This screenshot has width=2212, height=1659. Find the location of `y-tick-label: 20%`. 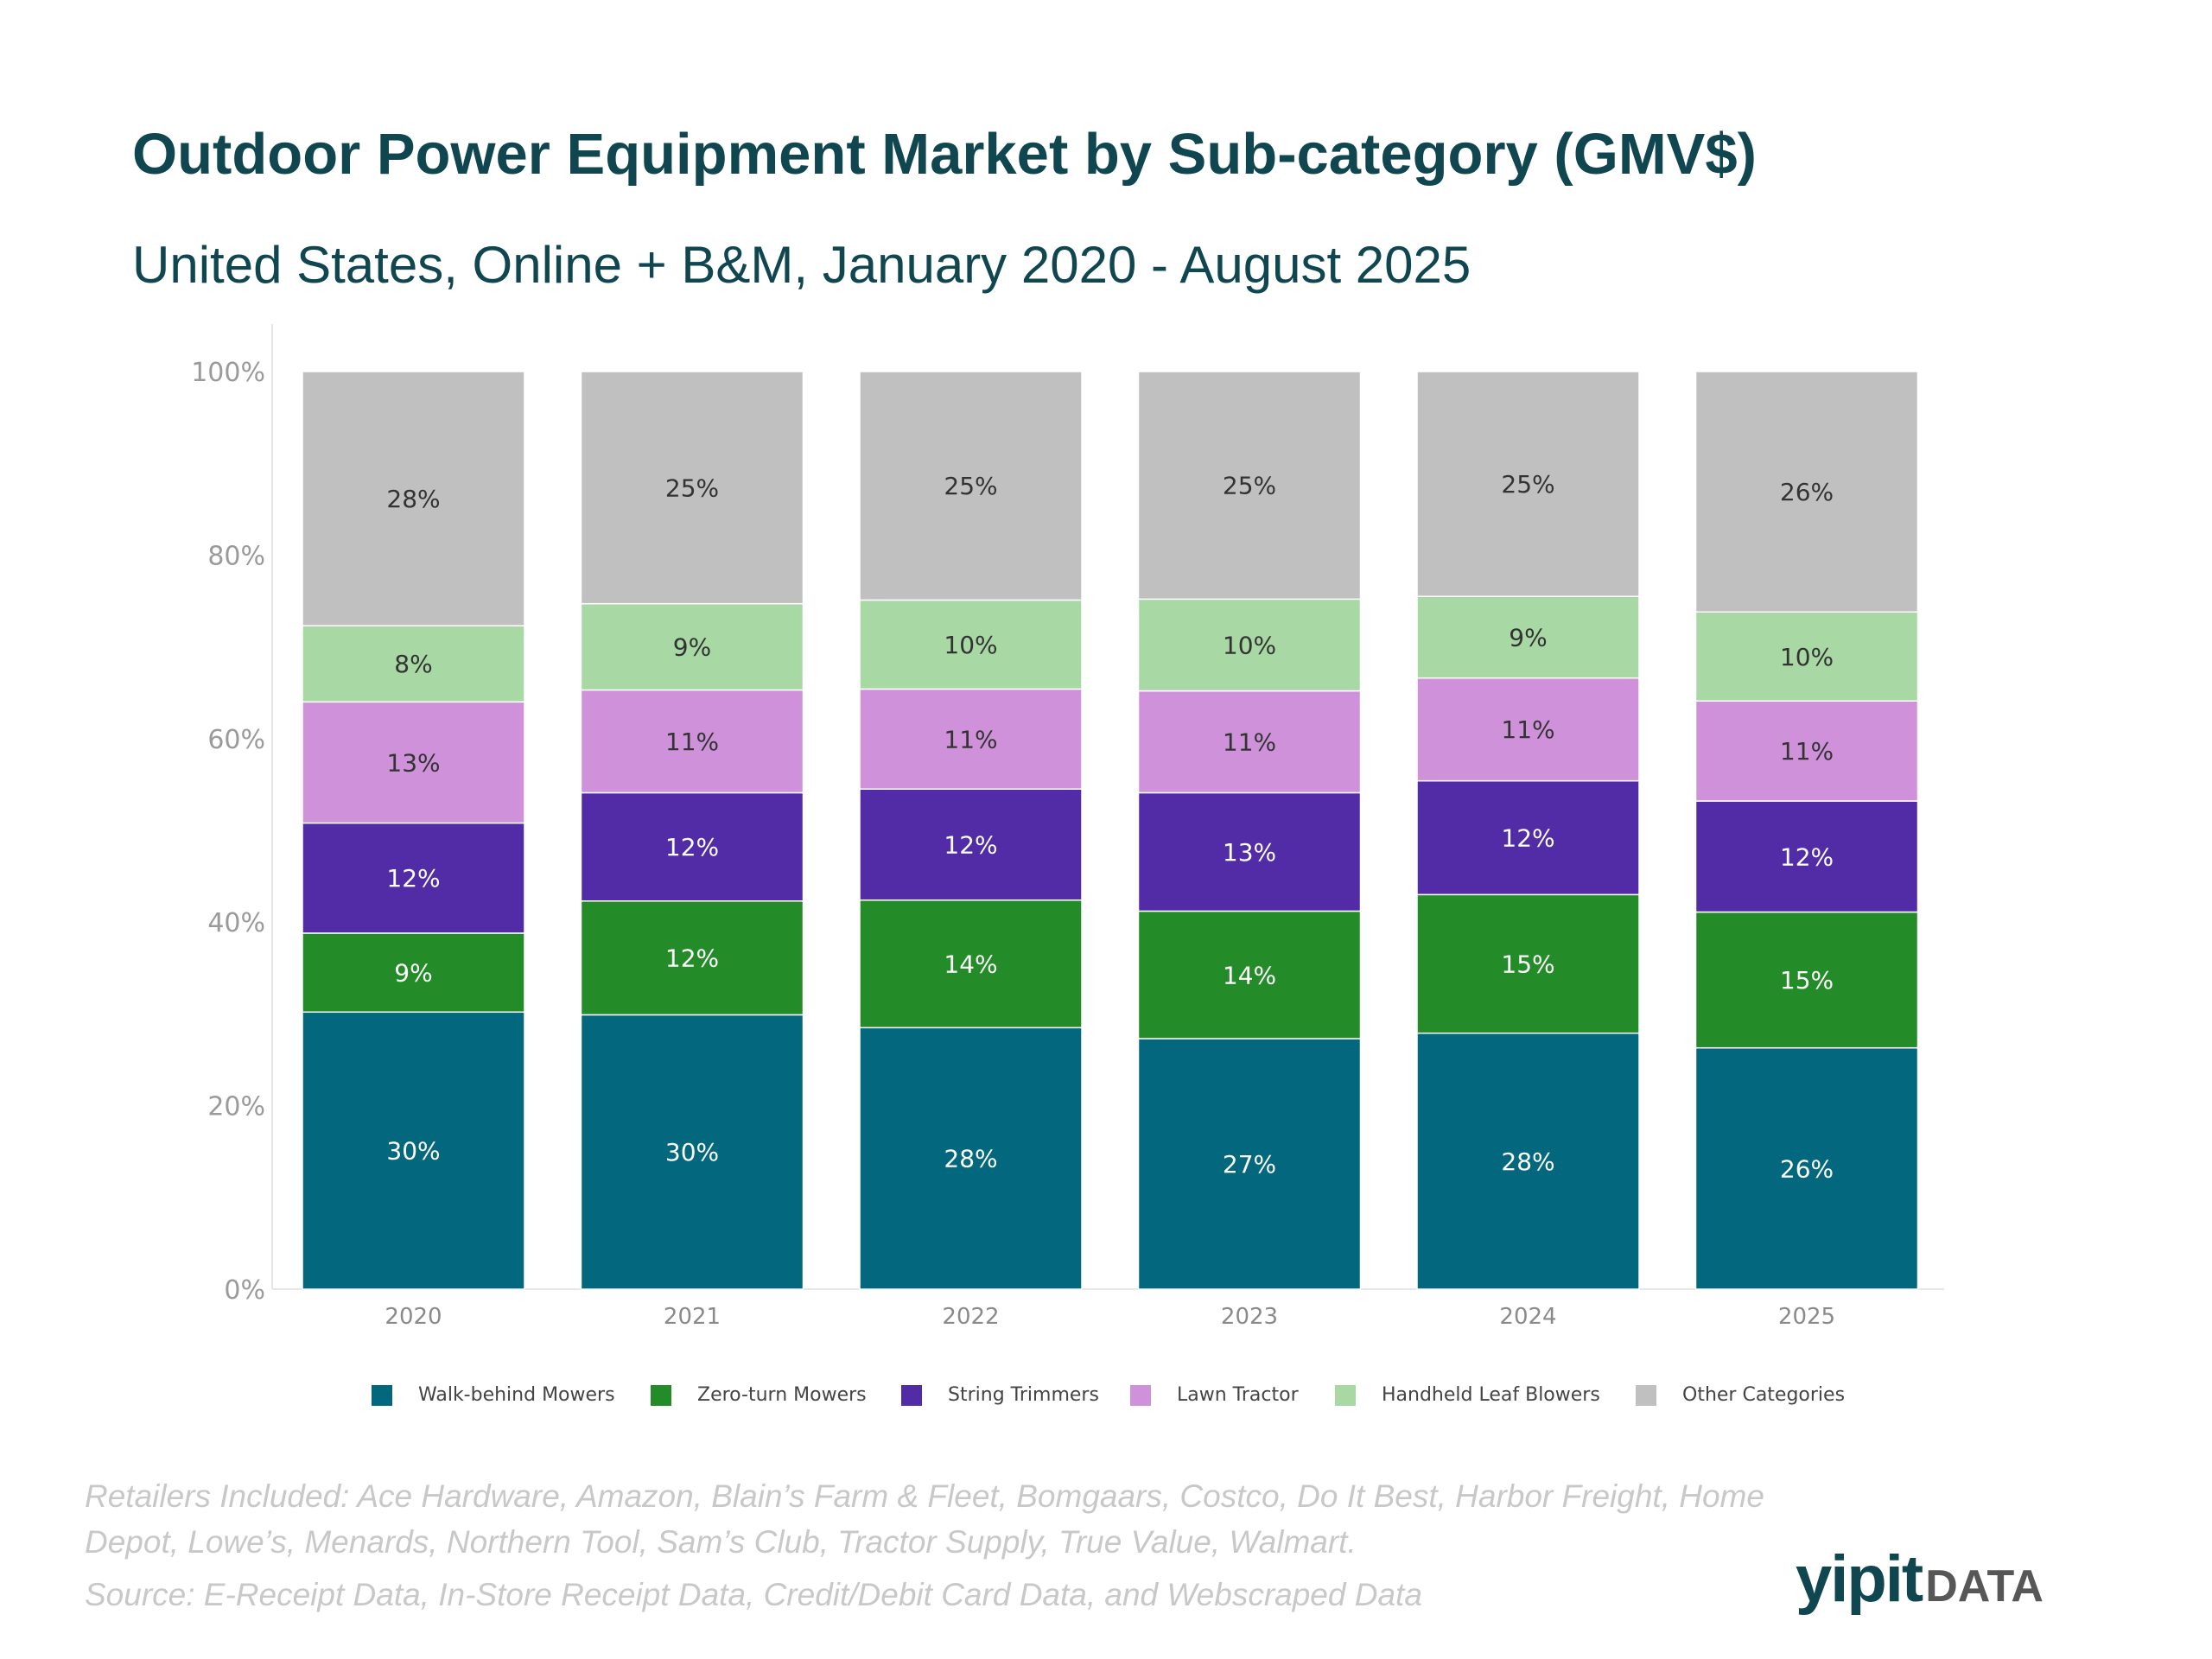

y-tick-label: 20% is located at coordinates (236, 1107).